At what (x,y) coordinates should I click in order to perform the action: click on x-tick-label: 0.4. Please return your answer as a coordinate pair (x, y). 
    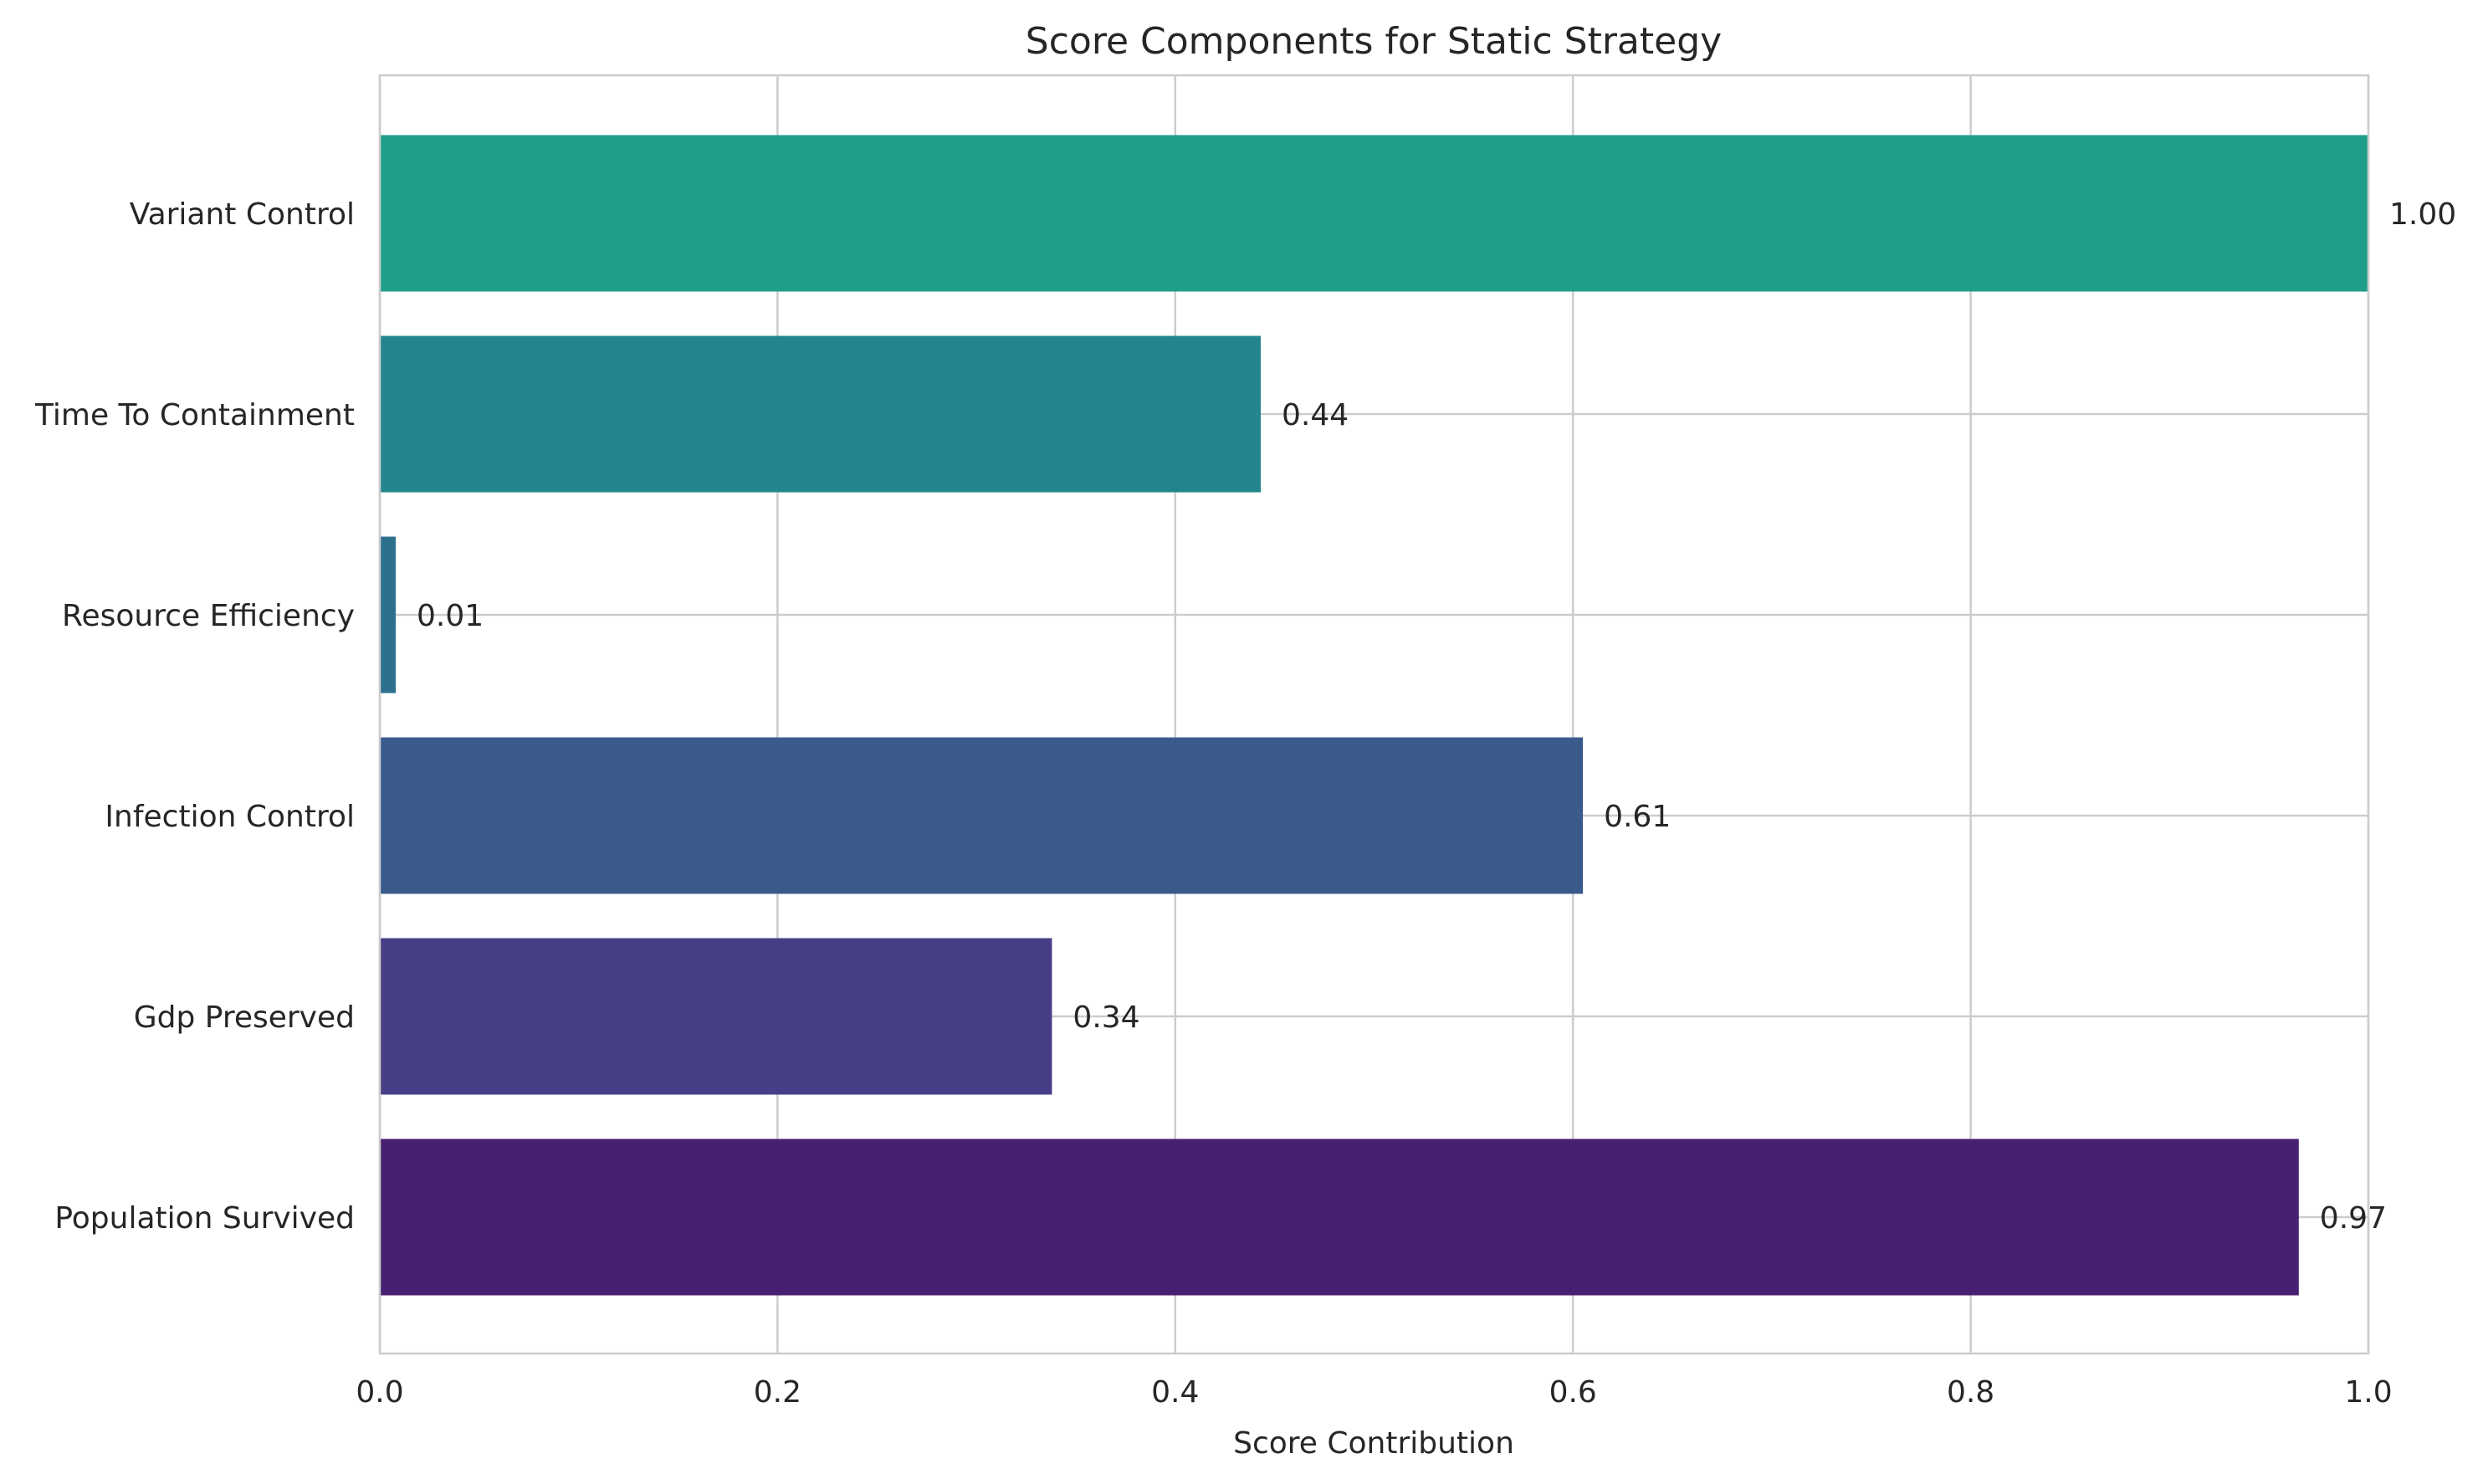
    Looking at the image, I should click on (1175, 1392).